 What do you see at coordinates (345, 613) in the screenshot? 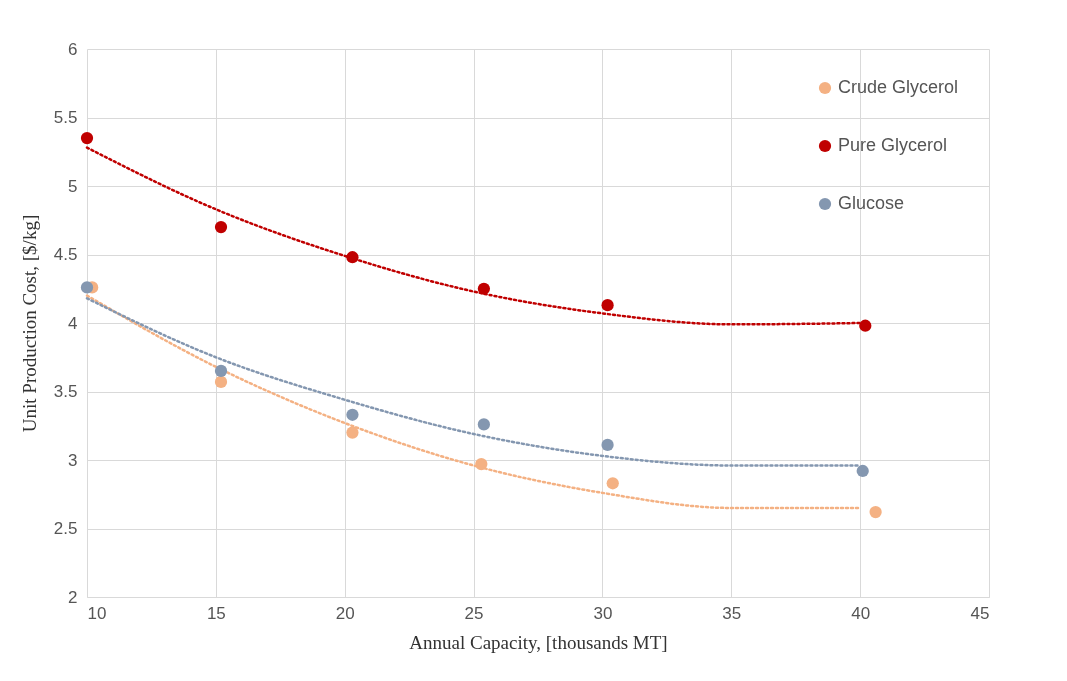
I see `x-tick-label: 20` at bounding box center [345, 613].